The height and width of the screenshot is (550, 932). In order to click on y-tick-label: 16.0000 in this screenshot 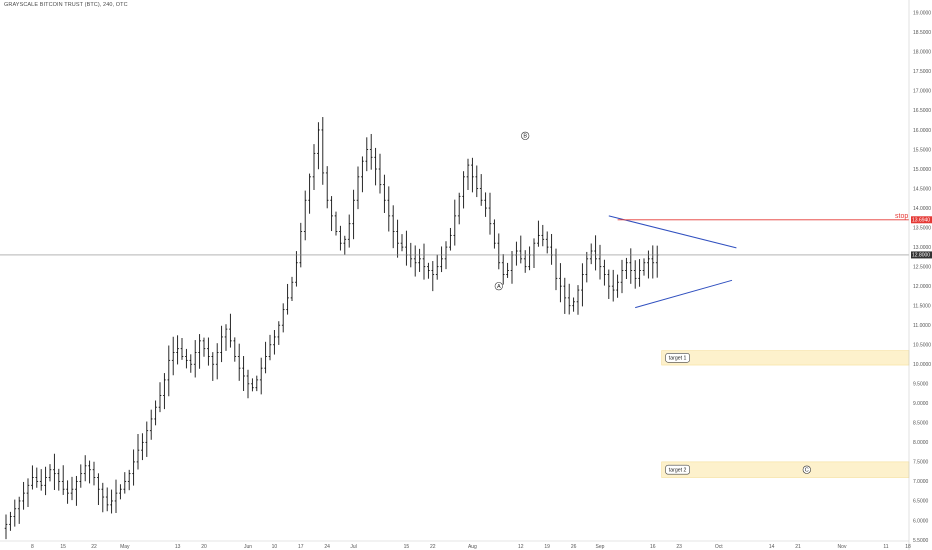, I will do `click(922, 131)`.